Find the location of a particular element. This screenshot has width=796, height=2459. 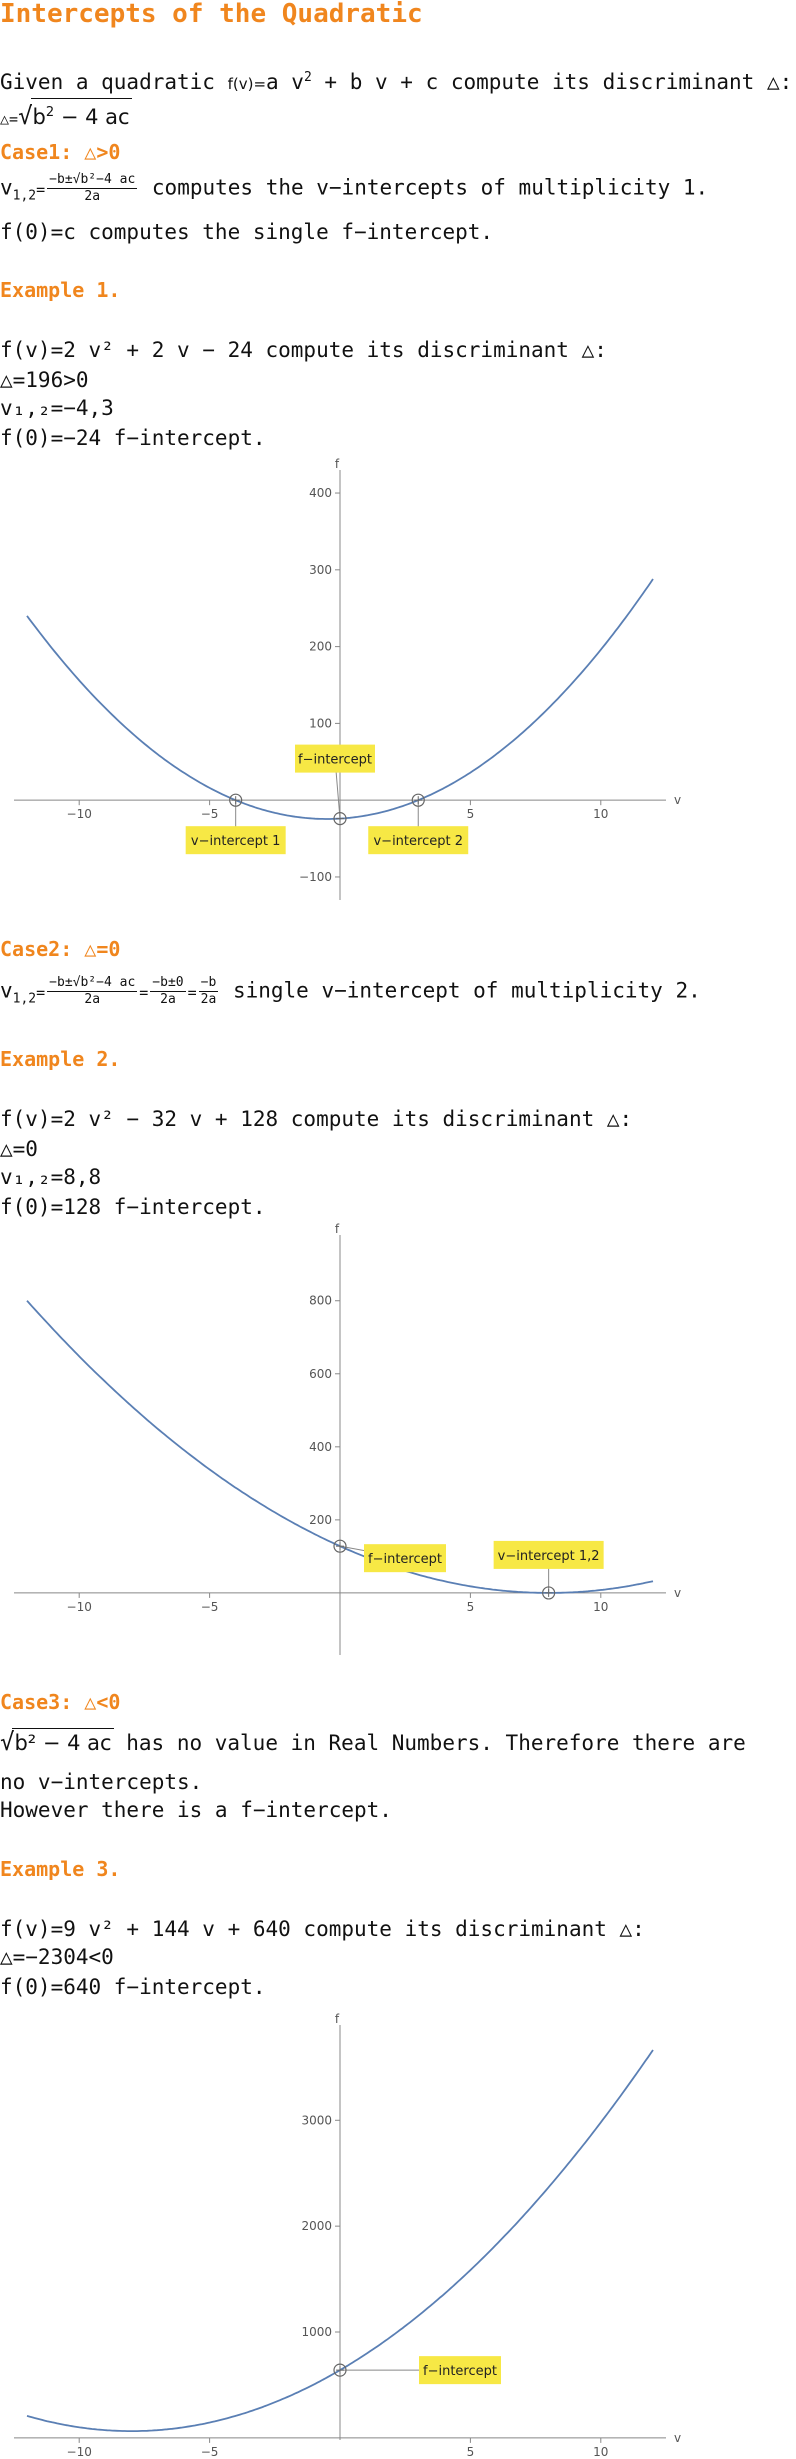

case2-den2: 2a is located at coordinates (168, 999).